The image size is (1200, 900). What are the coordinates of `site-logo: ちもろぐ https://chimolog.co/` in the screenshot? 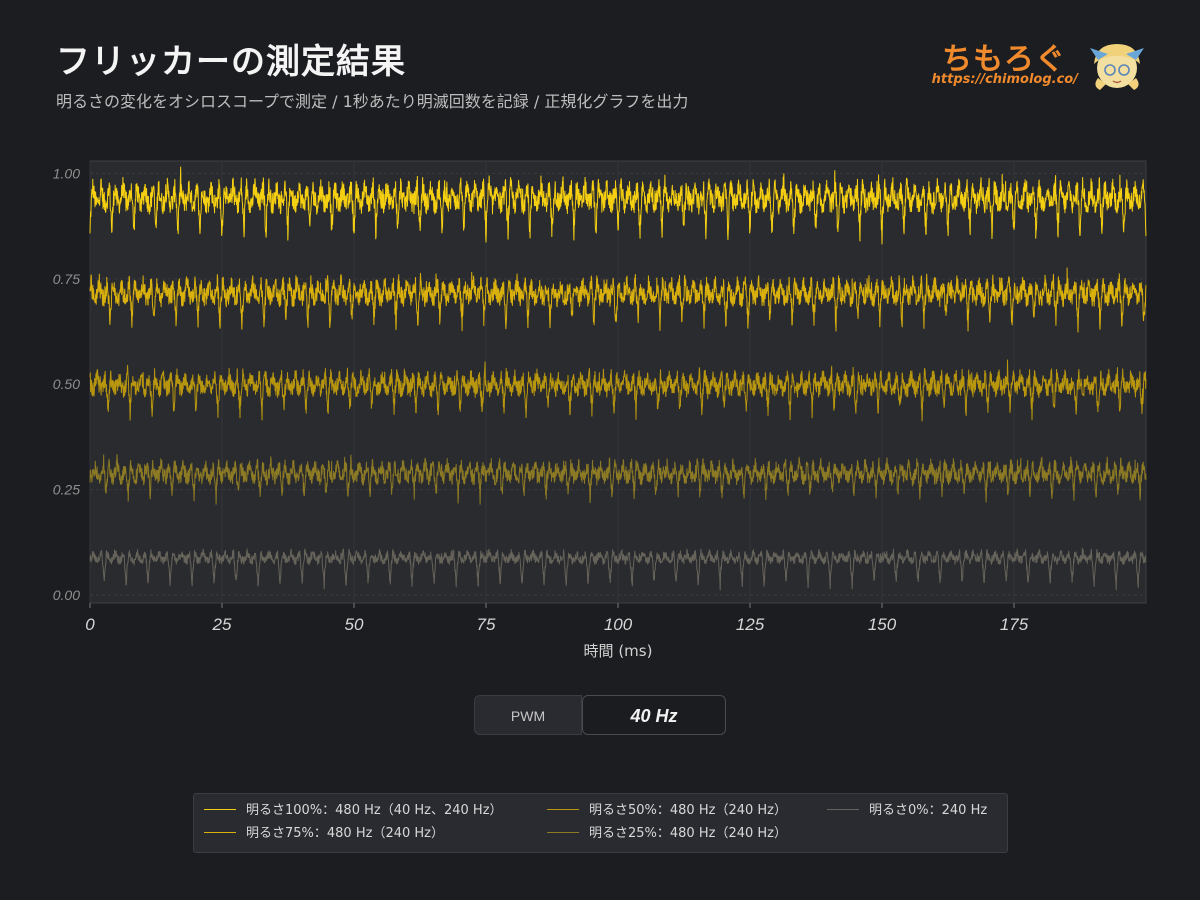 It's located at (1038, 64).